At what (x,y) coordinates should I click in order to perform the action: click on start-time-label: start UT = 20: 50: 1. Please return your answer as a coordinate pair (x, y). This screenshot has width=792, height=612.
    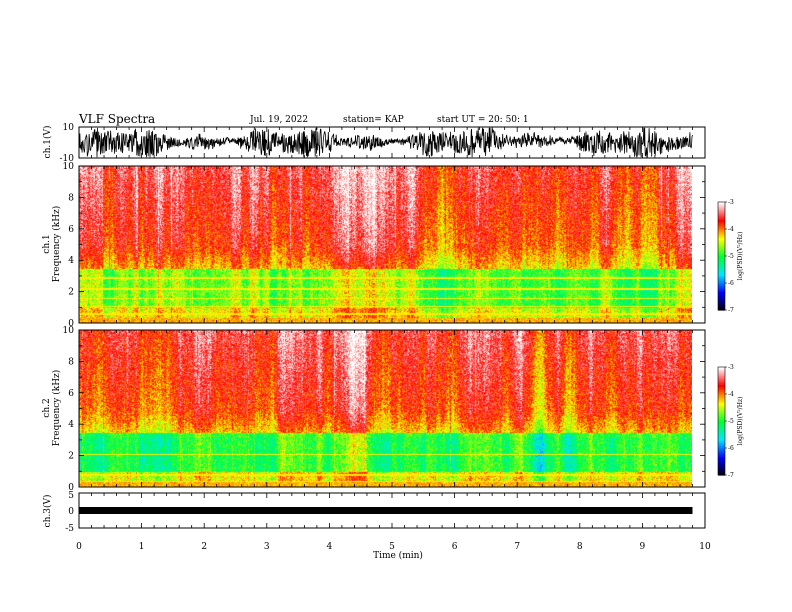
    Looking at the image, I should click on (483, 120).